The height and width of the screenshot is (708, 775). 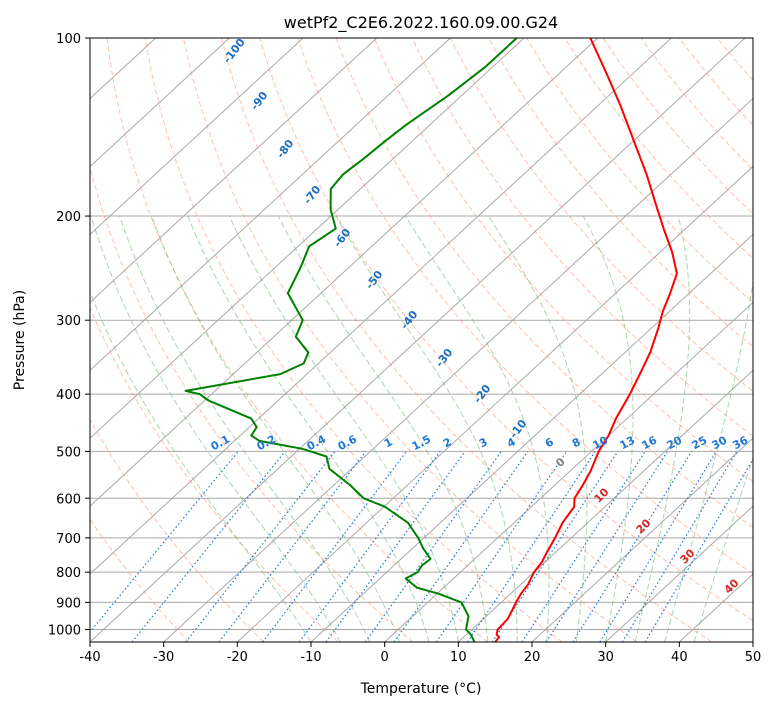 I want to click on mixing-ratio-label: 16, so click(x=650, y=442).